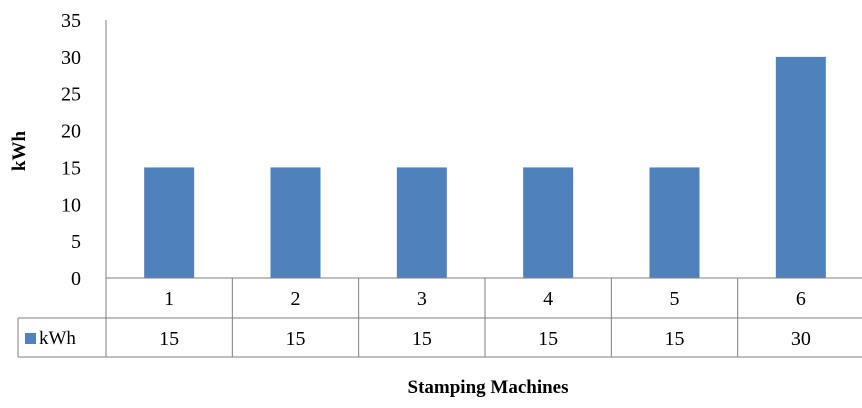  Describe the element at coordinates (548, 299) in the screenshot. I see `x-tick-label: 4` at that location.